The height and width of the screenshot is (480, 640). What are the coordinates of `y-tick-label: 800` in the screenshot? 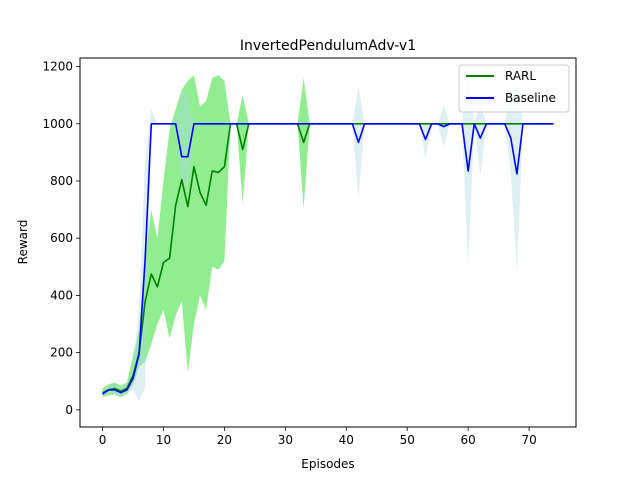 It's located at (61, 181).